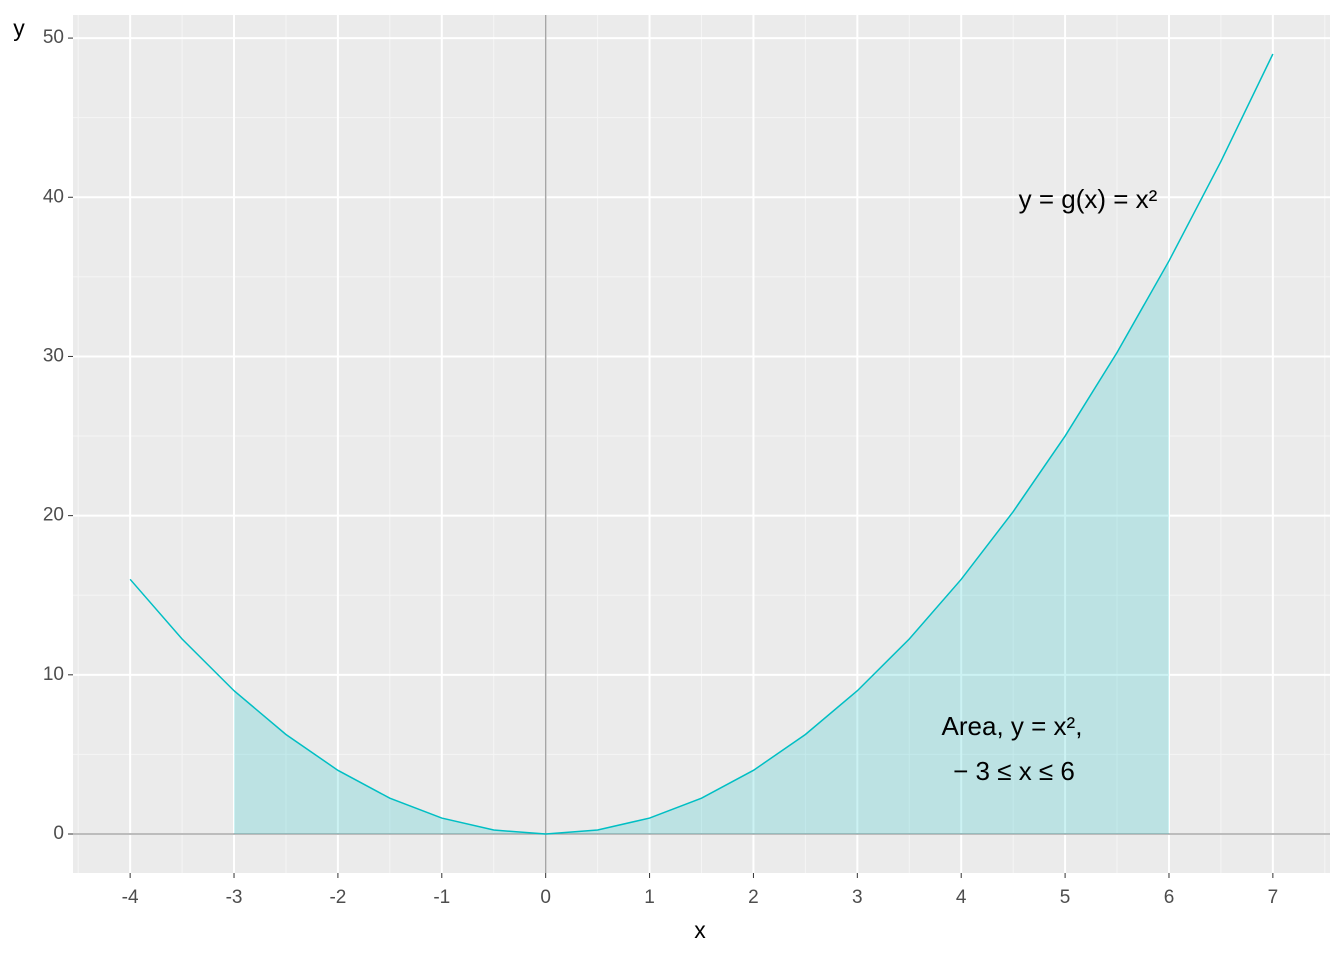 The height and width of the screenshot is (960, 1344). I want to click on y-tick-label: 50, so click(53, 37).